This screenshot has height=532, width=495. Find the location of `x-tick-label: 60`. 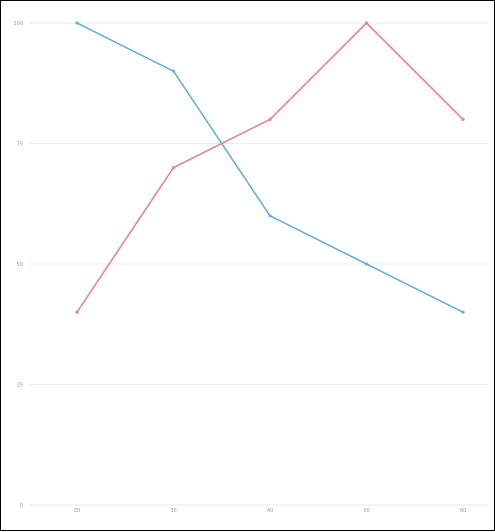

x-tick-label: 60 is located at coordinates (463, 511).